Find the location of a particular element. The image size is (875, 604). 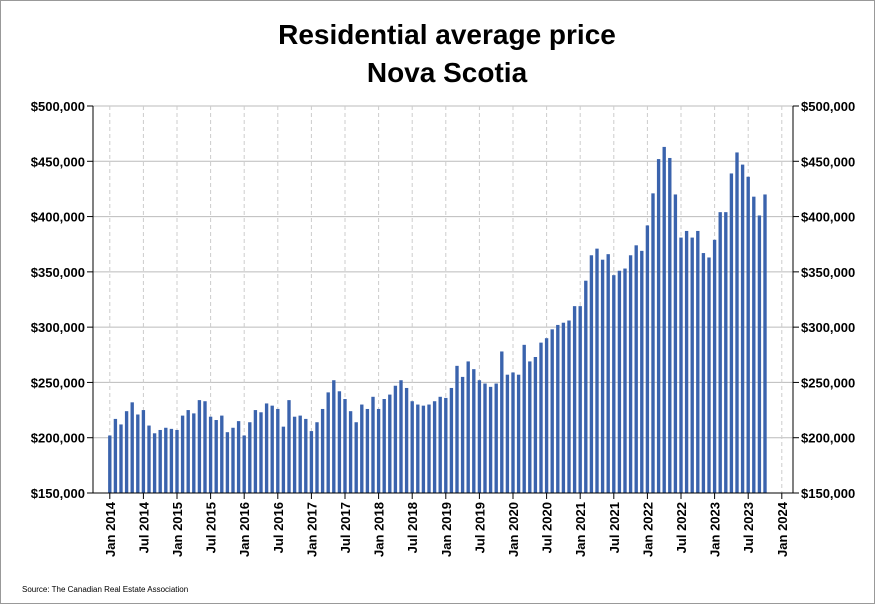

x-tick-label: Jan 2021 is located at coordinates (580, 529).